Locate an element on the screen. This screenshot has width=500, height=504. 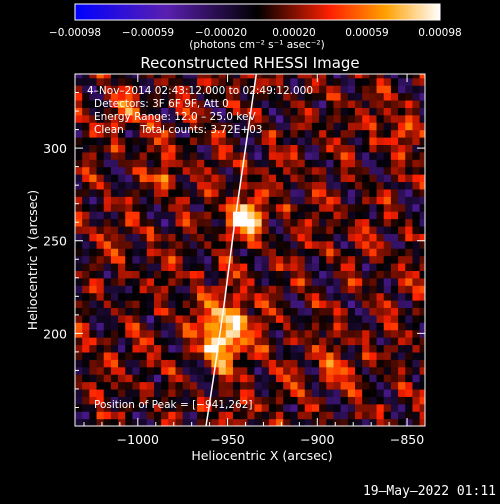
annotation-clean-counts: Clean Total counts: 3.72E+03 is located at coordinates (178, 130).